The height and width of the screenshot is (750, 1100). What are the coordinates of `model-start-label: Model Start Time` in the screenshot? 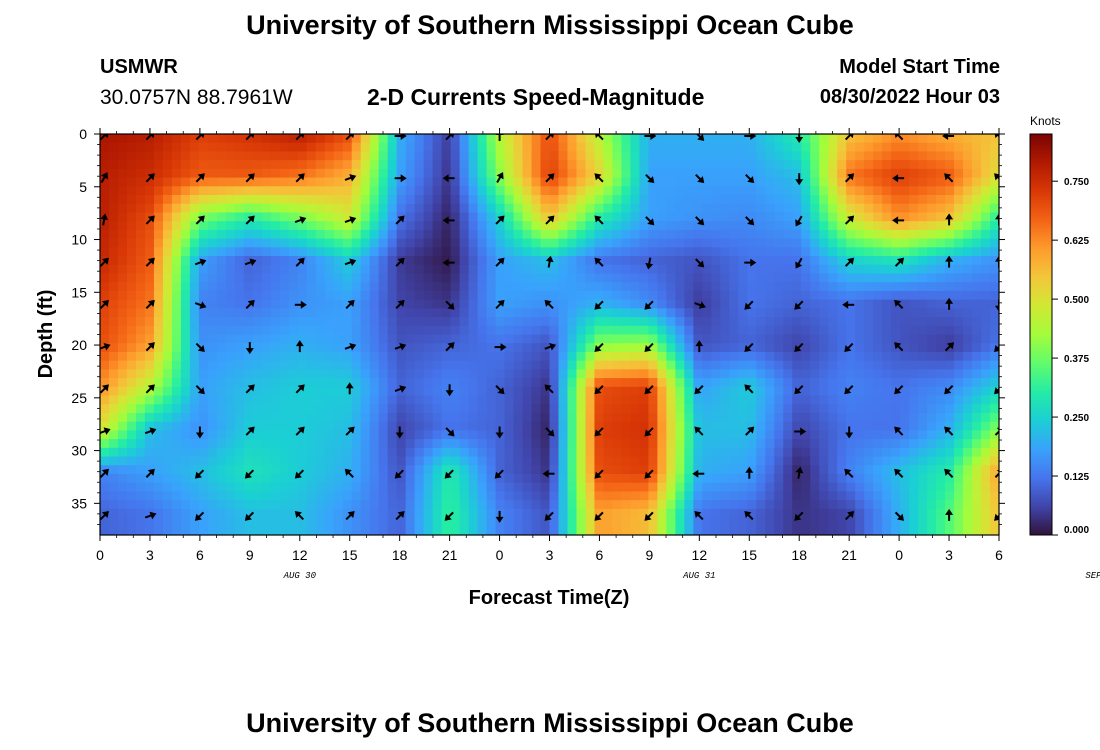 It's located at (919, 67).